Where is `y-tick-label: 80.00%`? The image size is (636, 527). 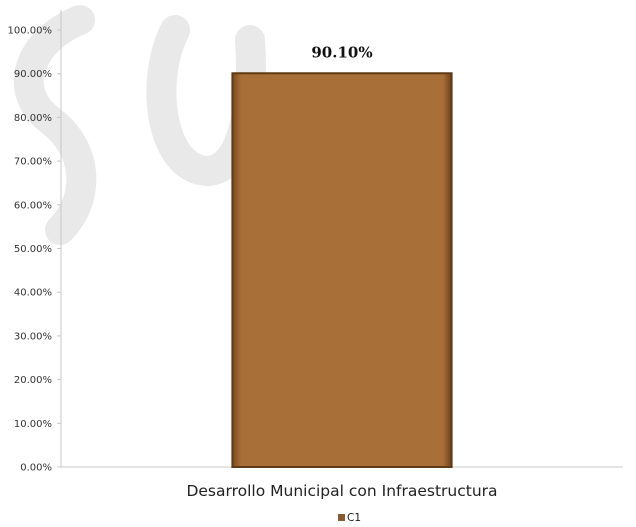
y-tick-label: 80.00% is located at coordinates (33, 118).